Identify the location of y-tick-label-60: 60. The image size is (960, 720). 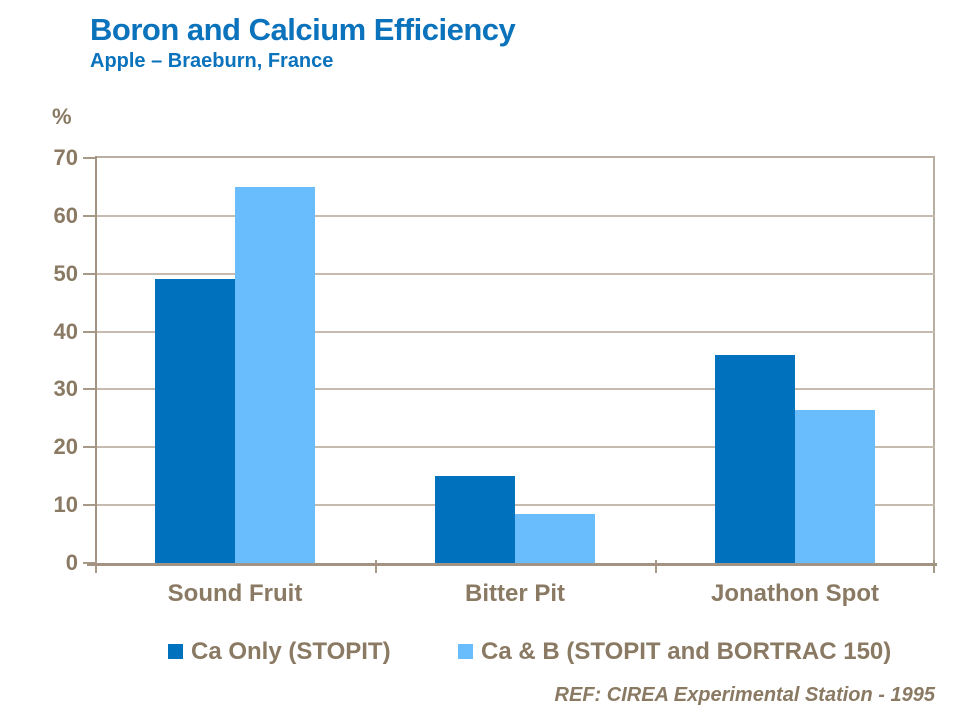
(65, 215).